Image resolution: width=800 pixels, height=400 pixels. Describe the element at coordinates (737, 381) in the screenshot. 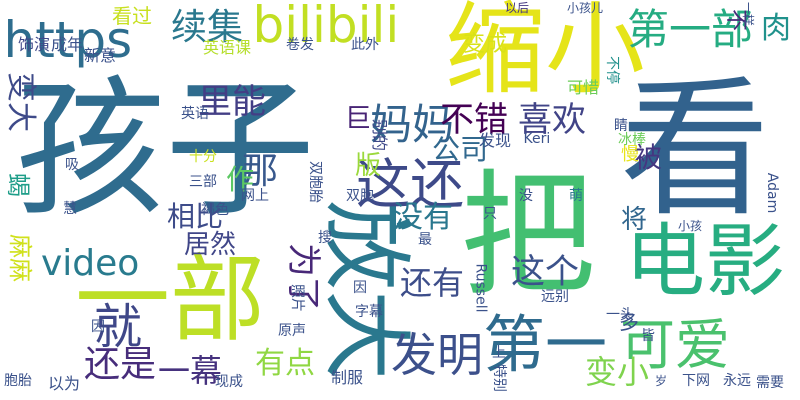

I see `word: 永远` at that location.